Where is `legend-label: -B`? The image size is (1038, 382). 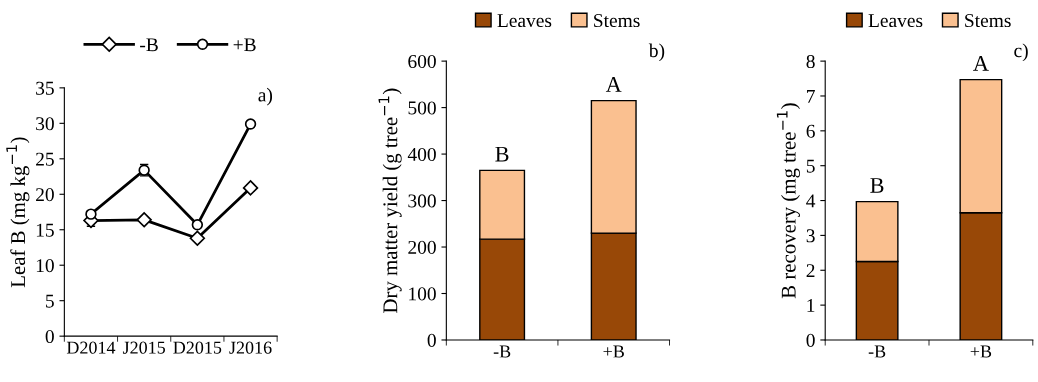 legend-label: -B is located at coordinates (149, 45).